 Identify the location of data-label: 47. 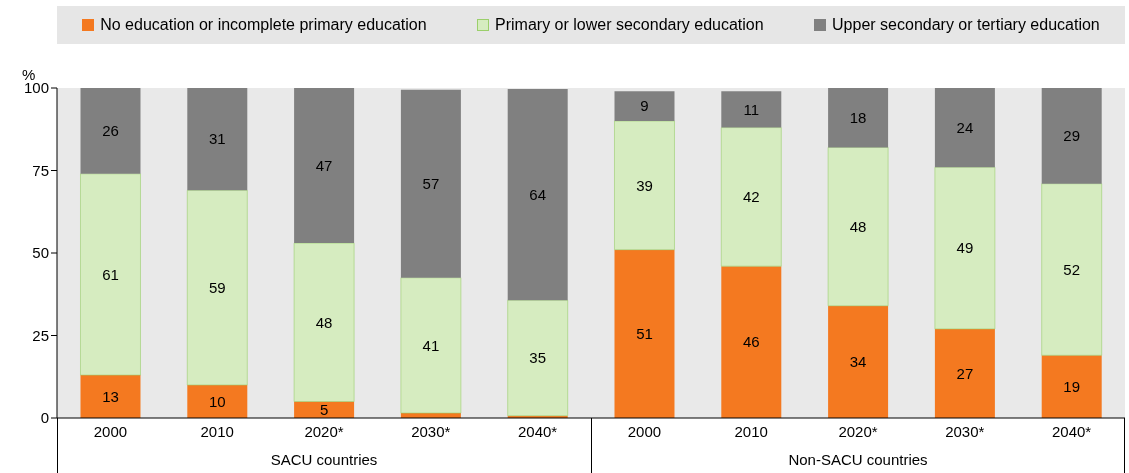
(324, 165).